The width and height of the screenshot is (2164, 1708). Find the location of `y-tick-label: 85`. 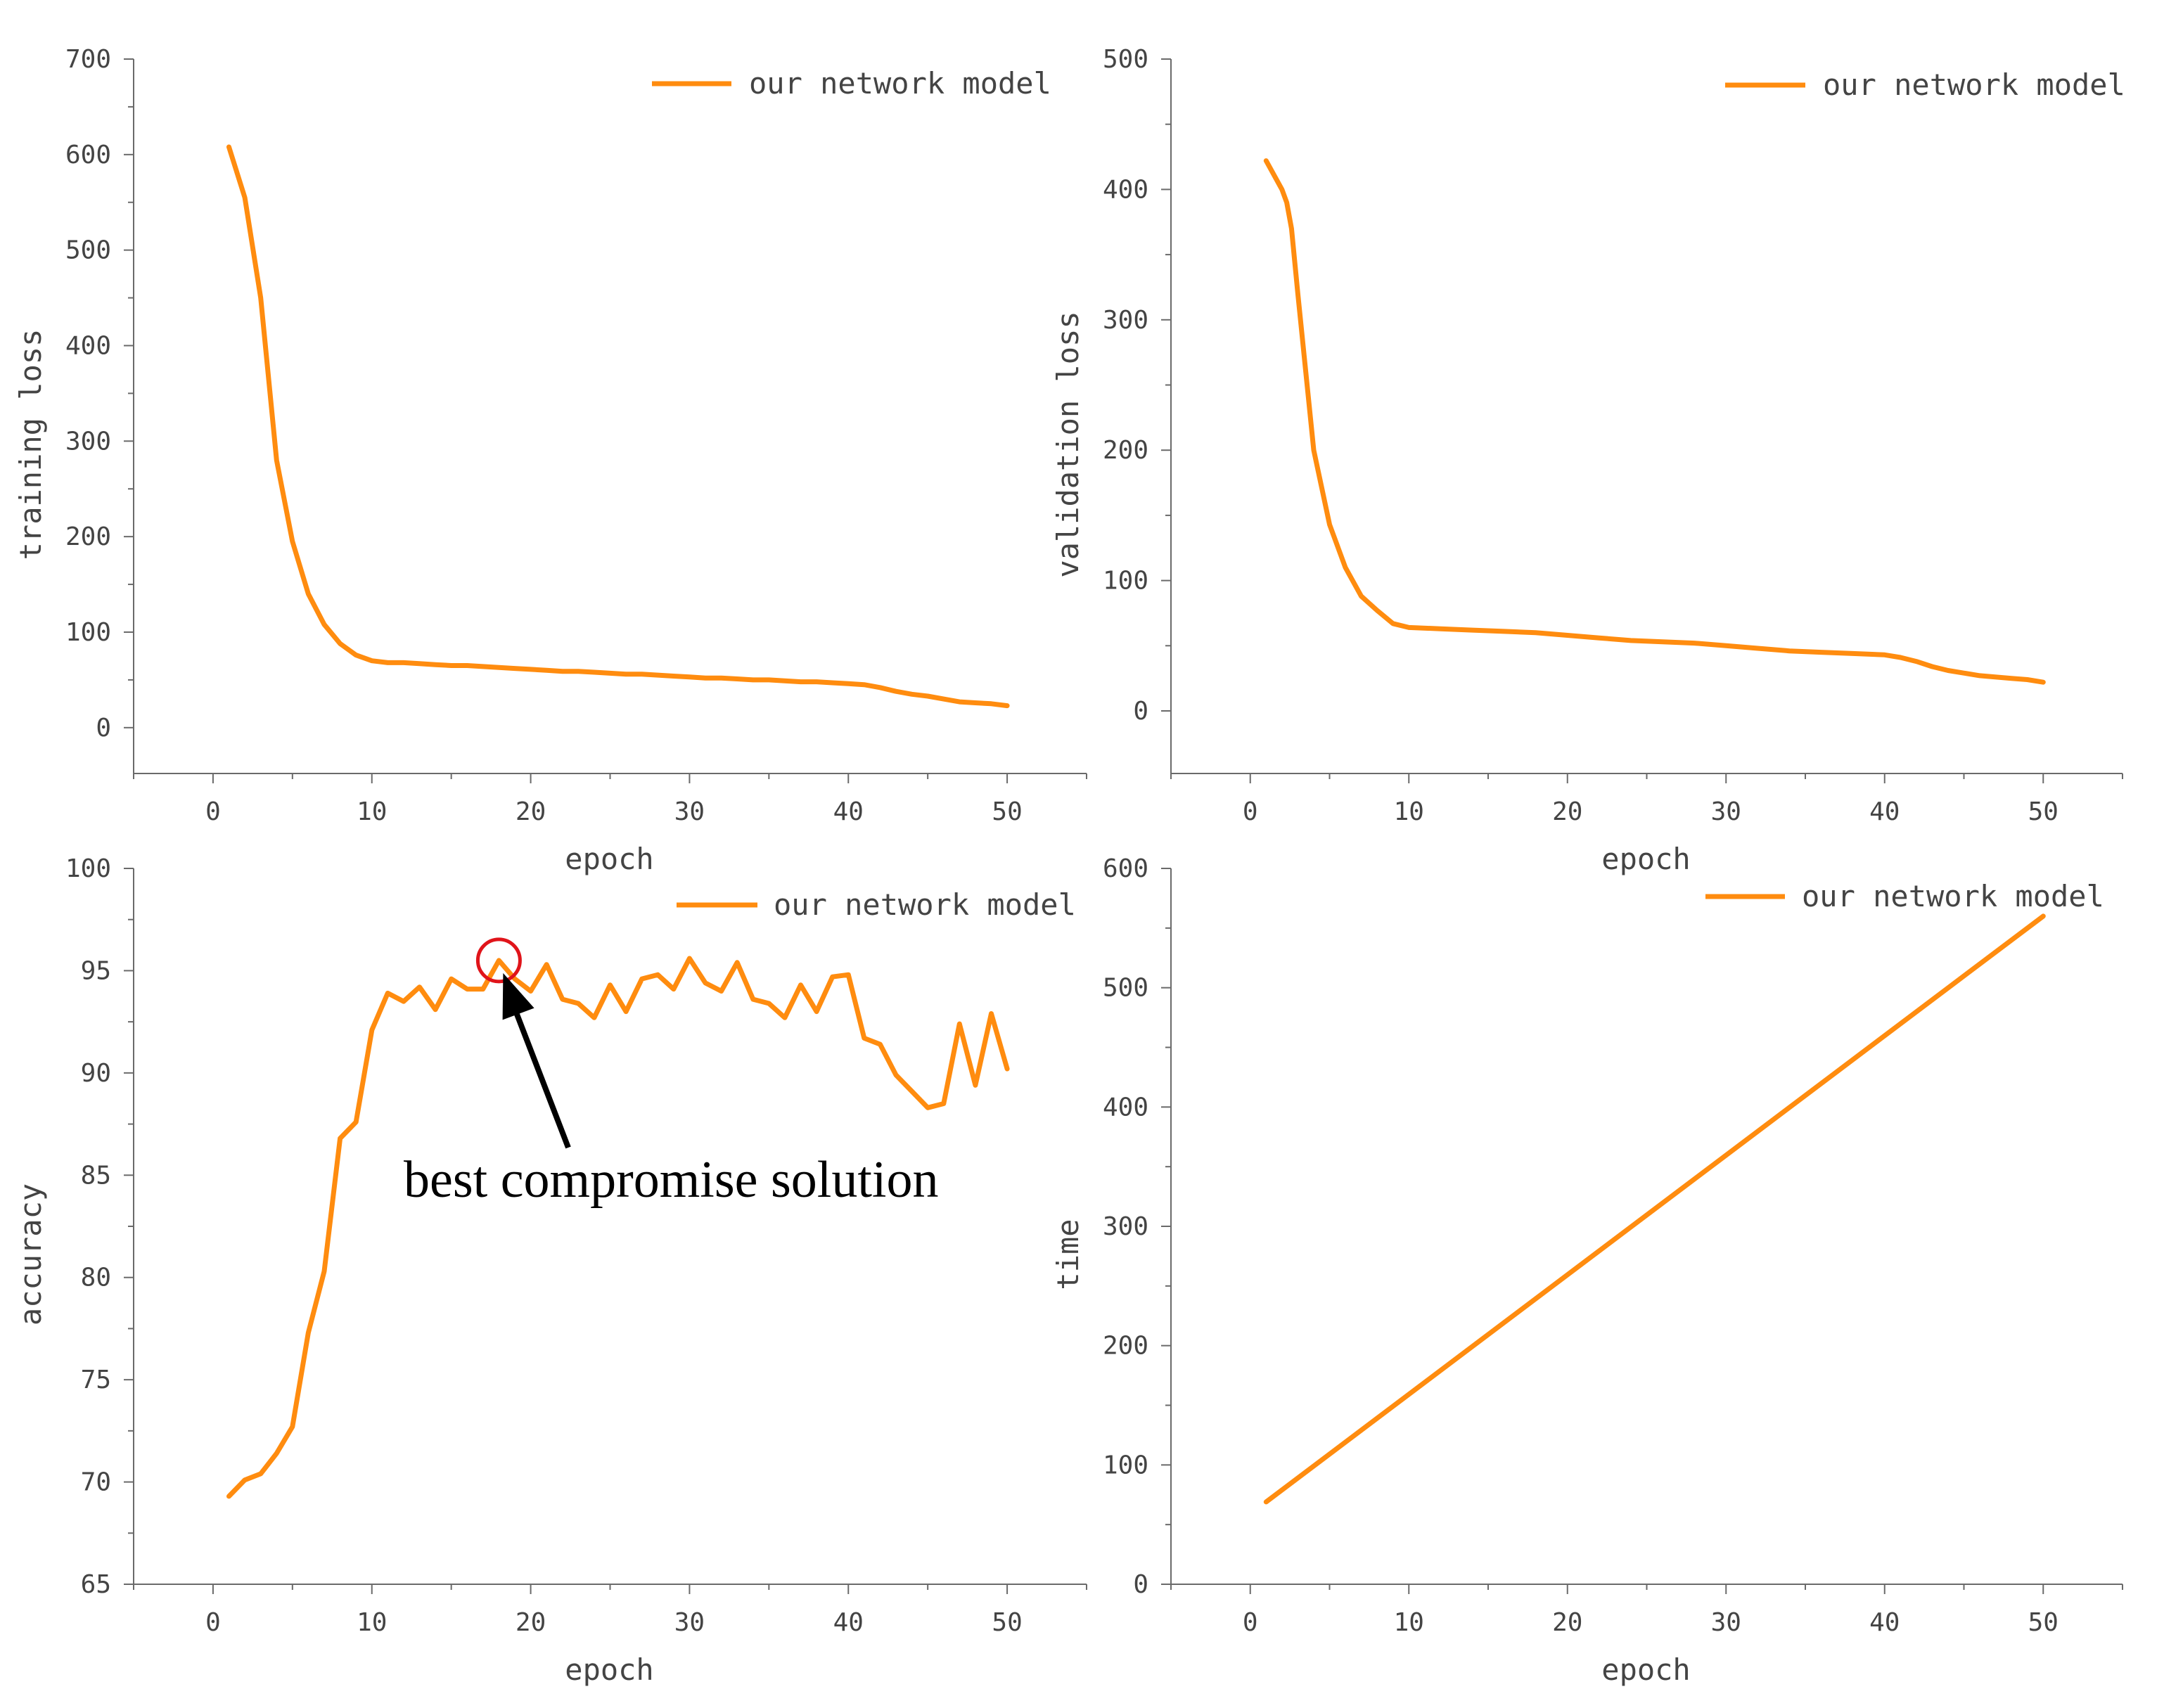

y-tick-label: 85 is located at coordinates (96, 1175).